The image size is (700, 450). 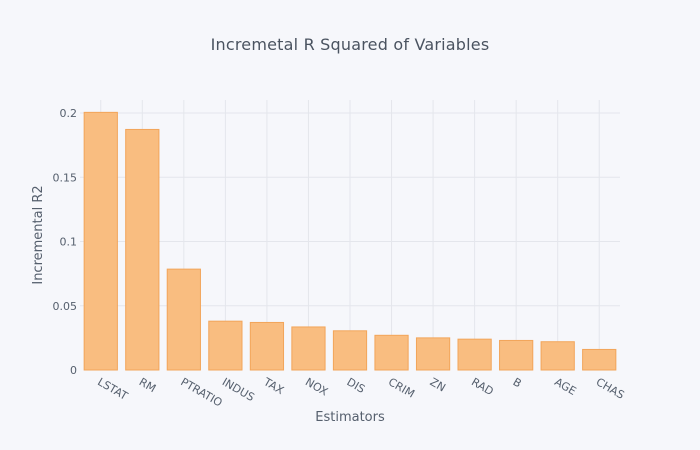 I want to click on bar-chas, so click(x=599, y=359).